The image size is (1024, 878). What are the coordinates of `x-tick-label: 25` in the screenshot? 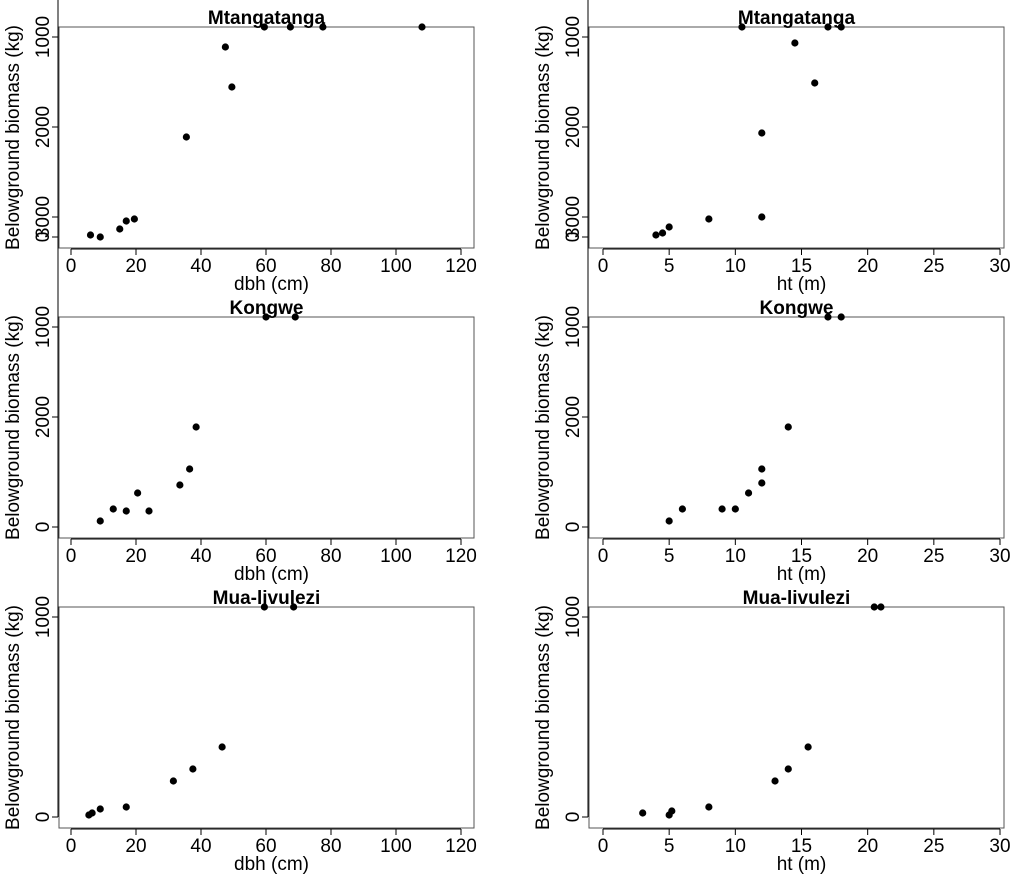 It's located at (933, 846).